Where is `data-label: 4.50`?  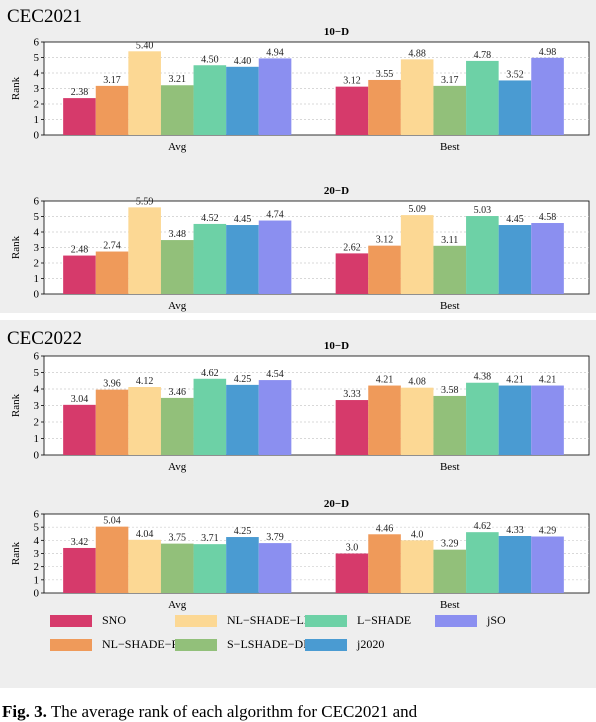
data-label: 4.50 is located at coordinates (210, 59).